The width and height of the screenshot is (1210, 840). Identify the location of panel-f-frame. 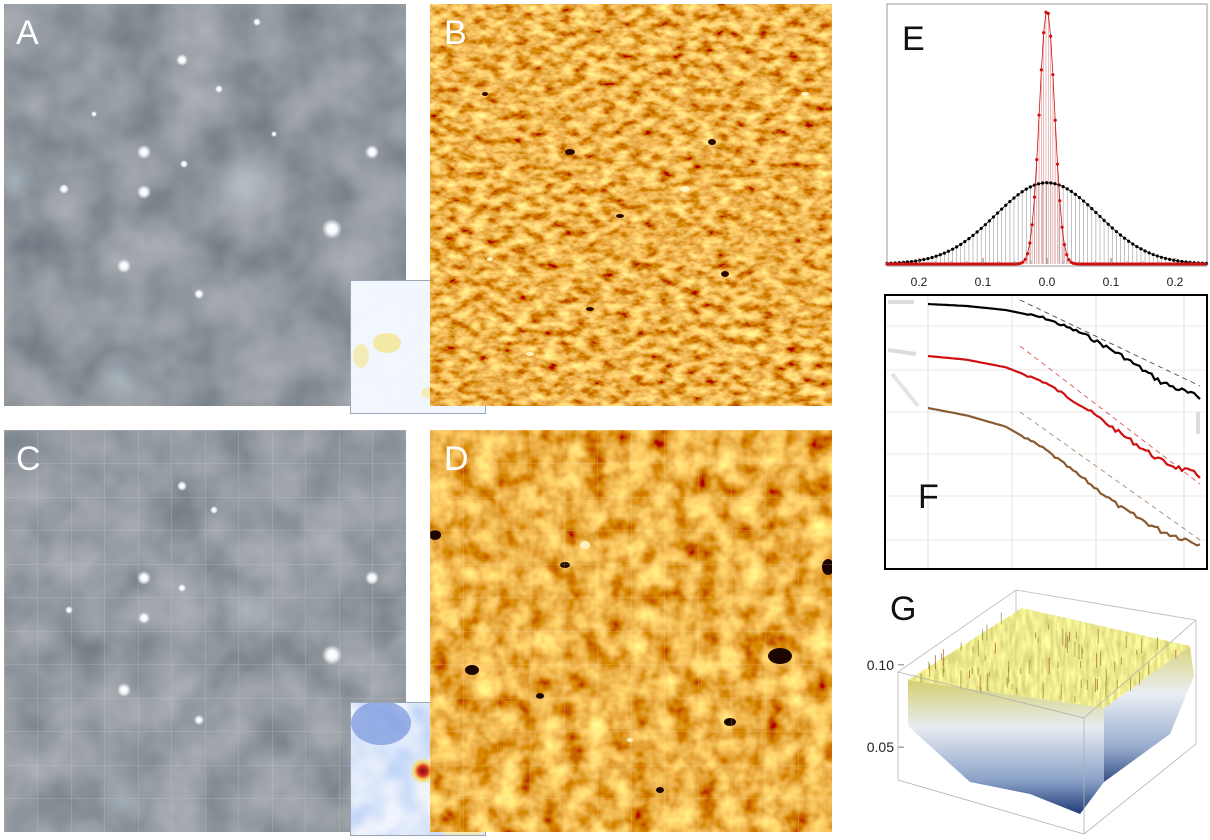
(1046, 432).